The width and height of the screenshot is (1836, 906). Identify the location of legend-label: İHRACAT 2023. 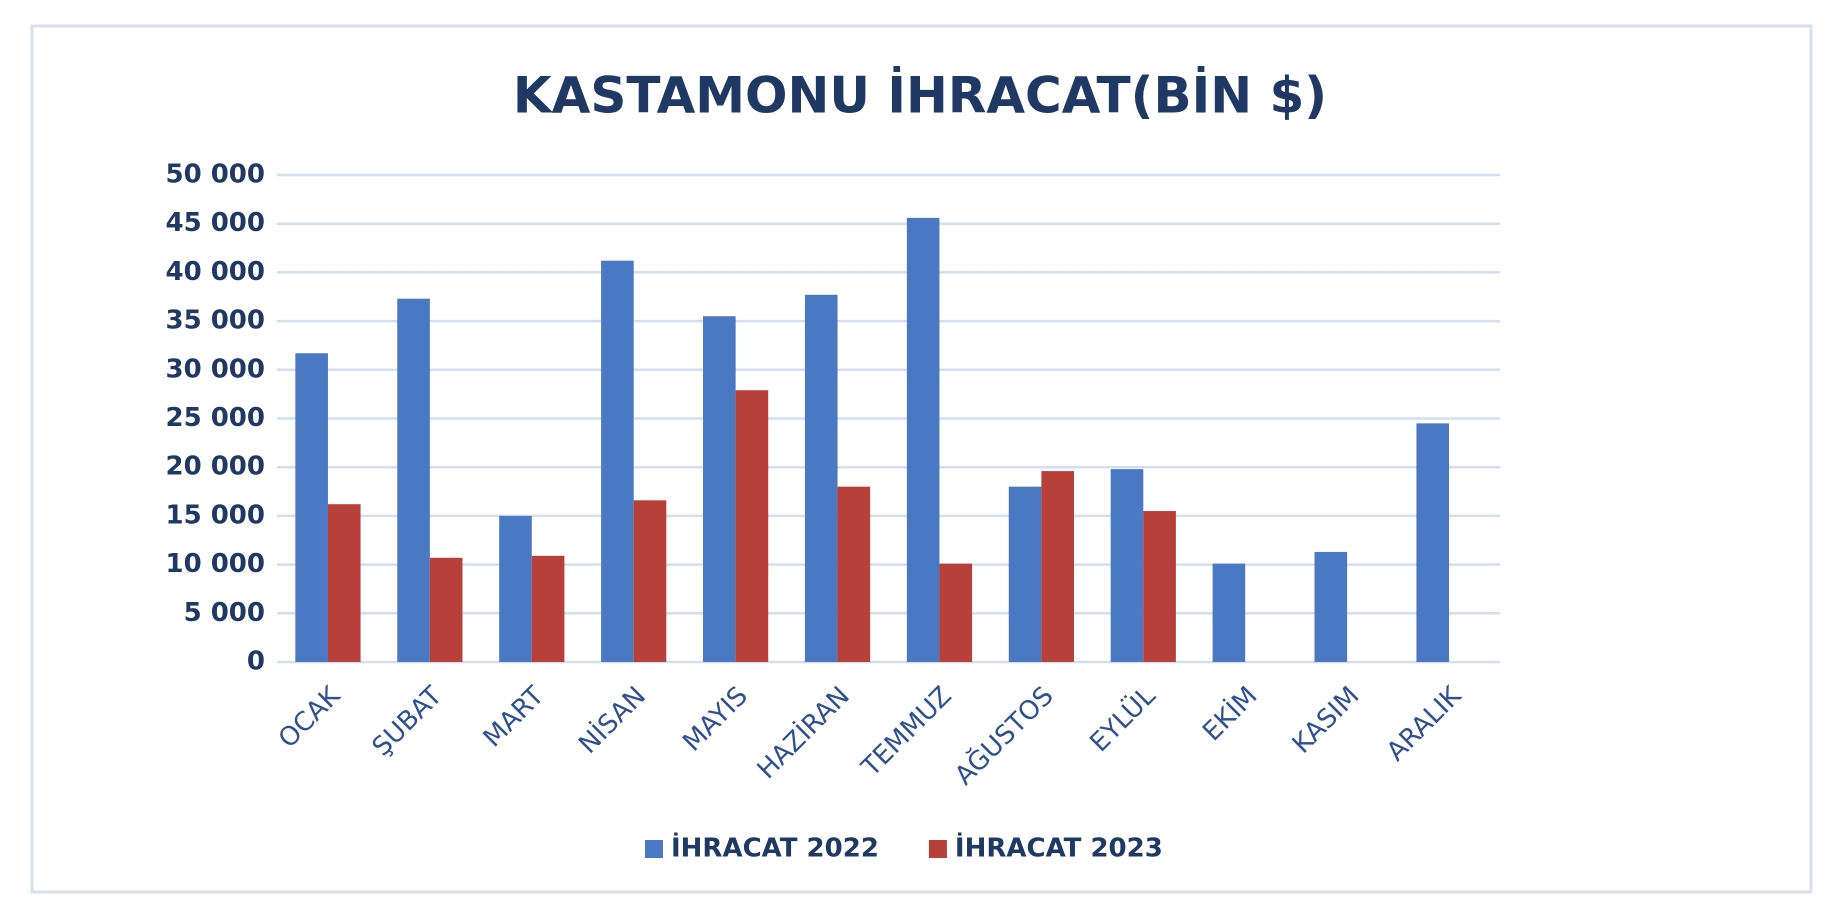
(1059, 848).